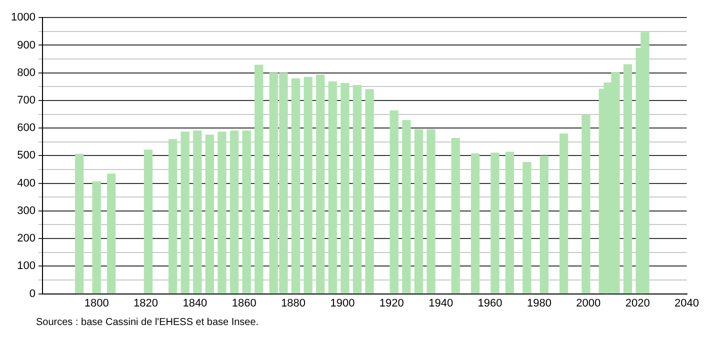 This screenshot has height=340, width=710. Describe the element at coordinates (342, 303) in the screenshot. I see `x-tick-label: 1900` at that location.